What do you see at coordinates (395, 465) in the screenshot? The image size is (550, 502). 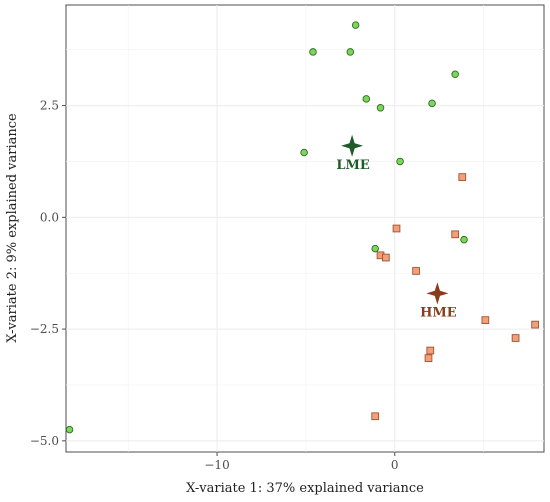 I see `x-tick-label: 0` at bounding box center [395, 465].